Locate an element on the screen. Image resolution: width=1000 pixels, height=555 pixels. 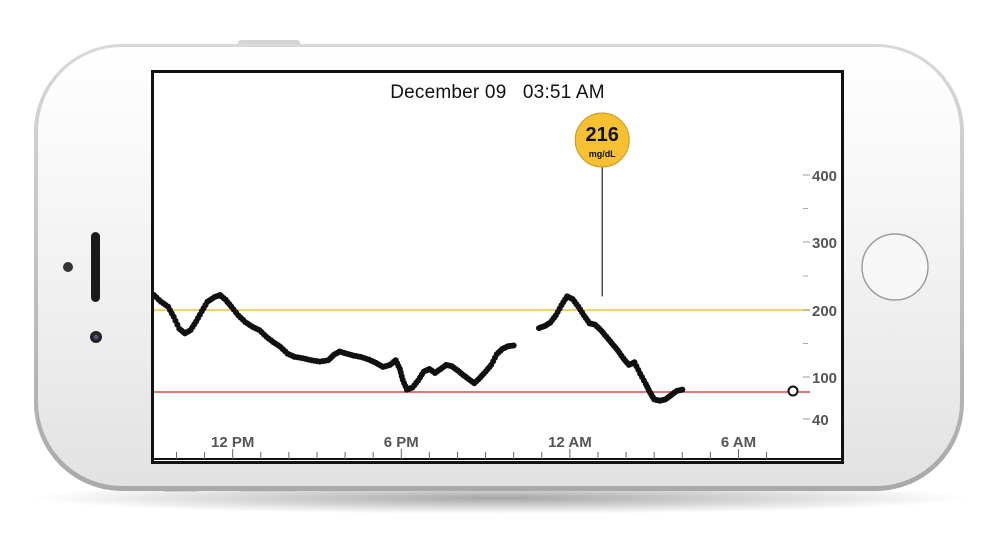
speaker-grille is located at coordinates (95, 267).